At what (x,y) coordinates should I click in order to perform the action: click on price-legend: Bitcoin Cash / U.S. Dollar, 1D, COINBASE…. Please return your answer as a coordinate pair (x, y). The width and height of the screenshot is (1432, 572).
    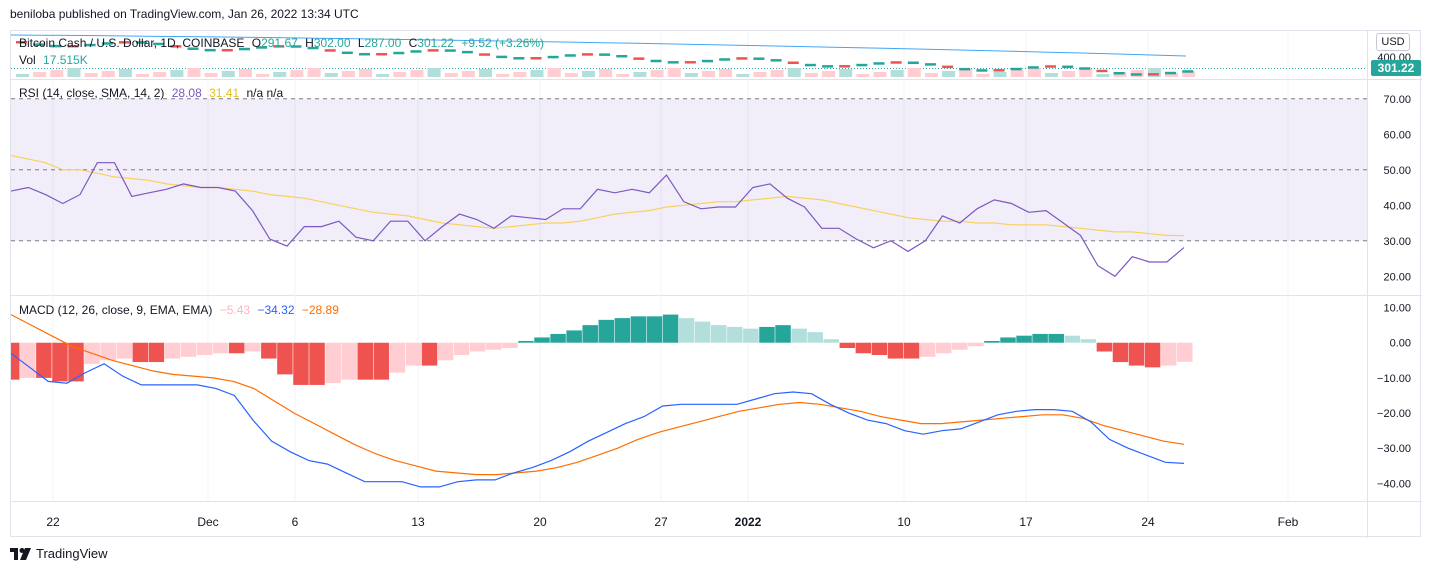
    Looking at the image, I should click on (283, 43).